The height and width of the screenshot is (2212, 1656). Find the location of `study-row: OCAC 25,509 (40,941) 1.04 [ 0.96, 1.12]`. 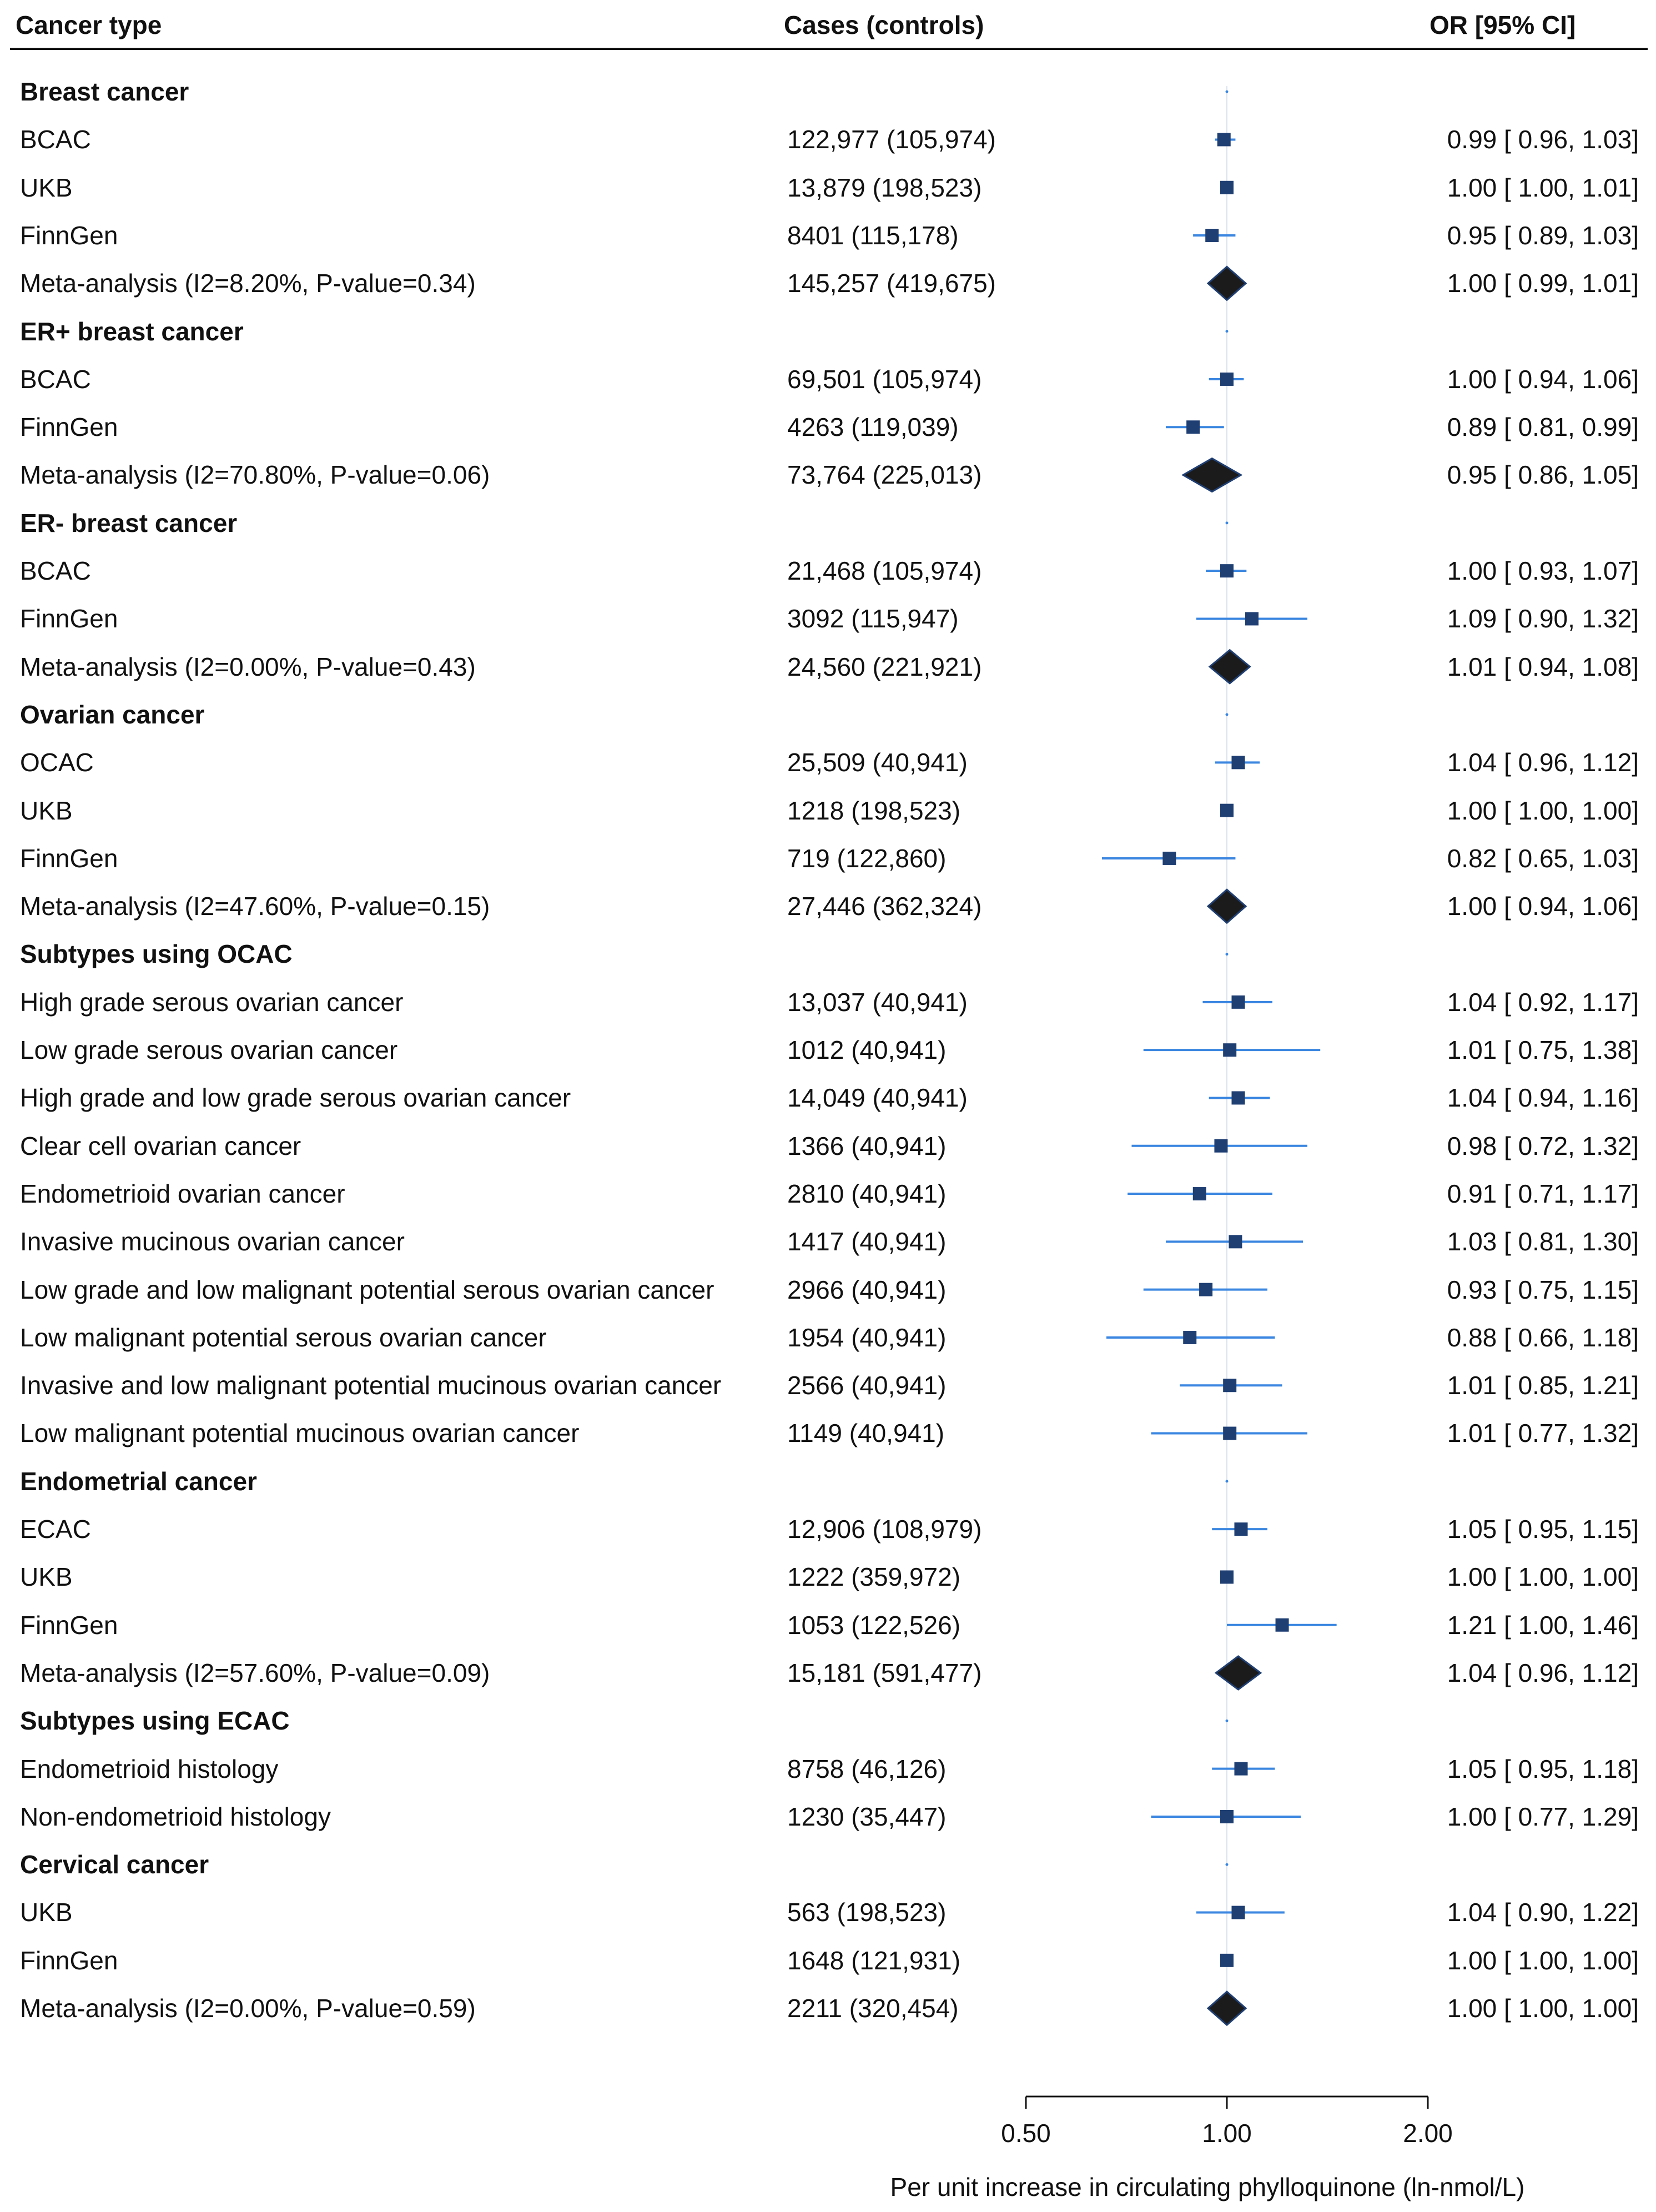

study-row: OCAC 25,509 (40,941) 1.04 [ 0.96, 1.12] is located at coordinates (828, 762).